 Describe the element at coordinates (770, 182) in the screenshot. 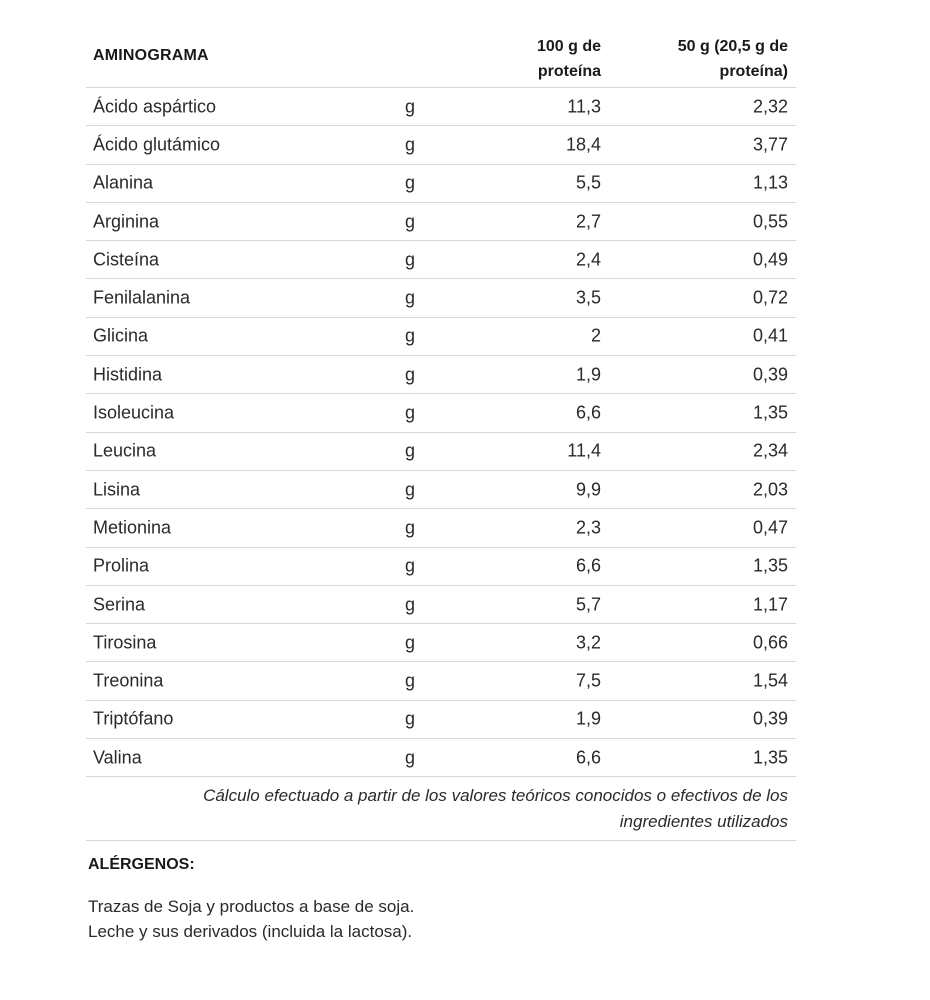

I see `value-per-50g: 1,13` at that location.